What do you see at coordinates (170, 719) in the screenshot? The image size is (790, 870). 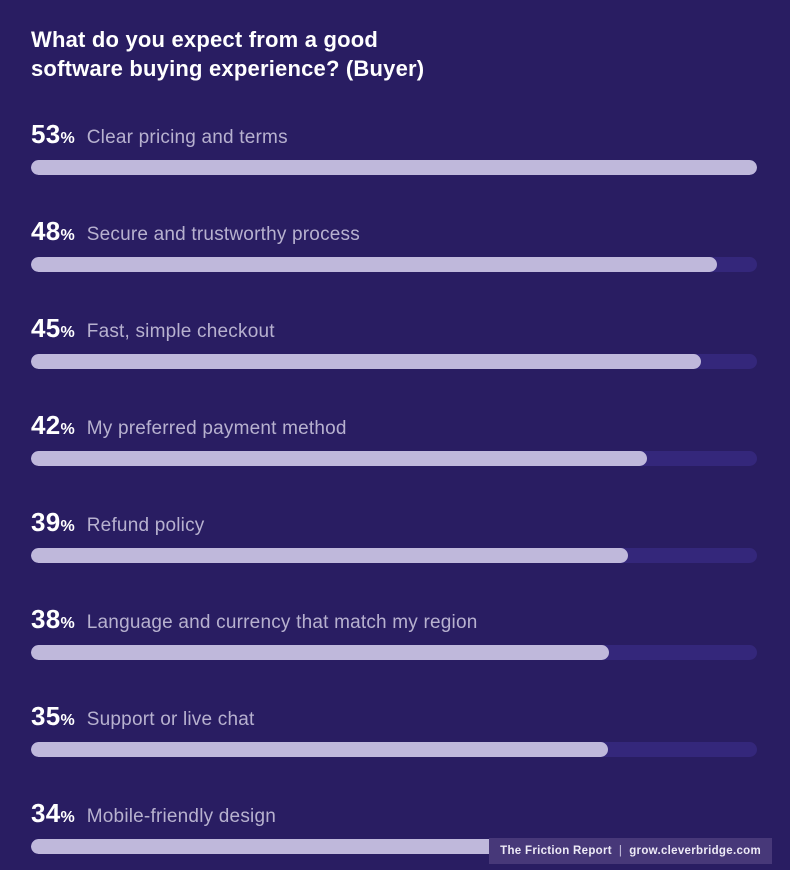 I see `bar-category-label: Support or live chat` at bounding box center [170, 719].